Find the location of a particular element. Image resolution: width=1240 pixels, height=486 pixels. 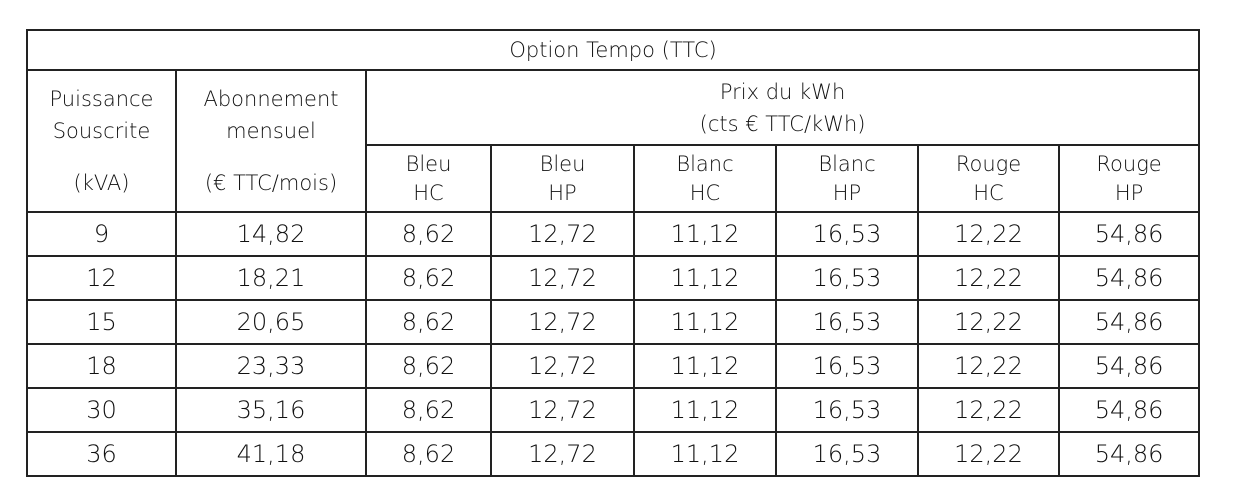

header-line: Prix du kWh is located at coordinates (782, 91).